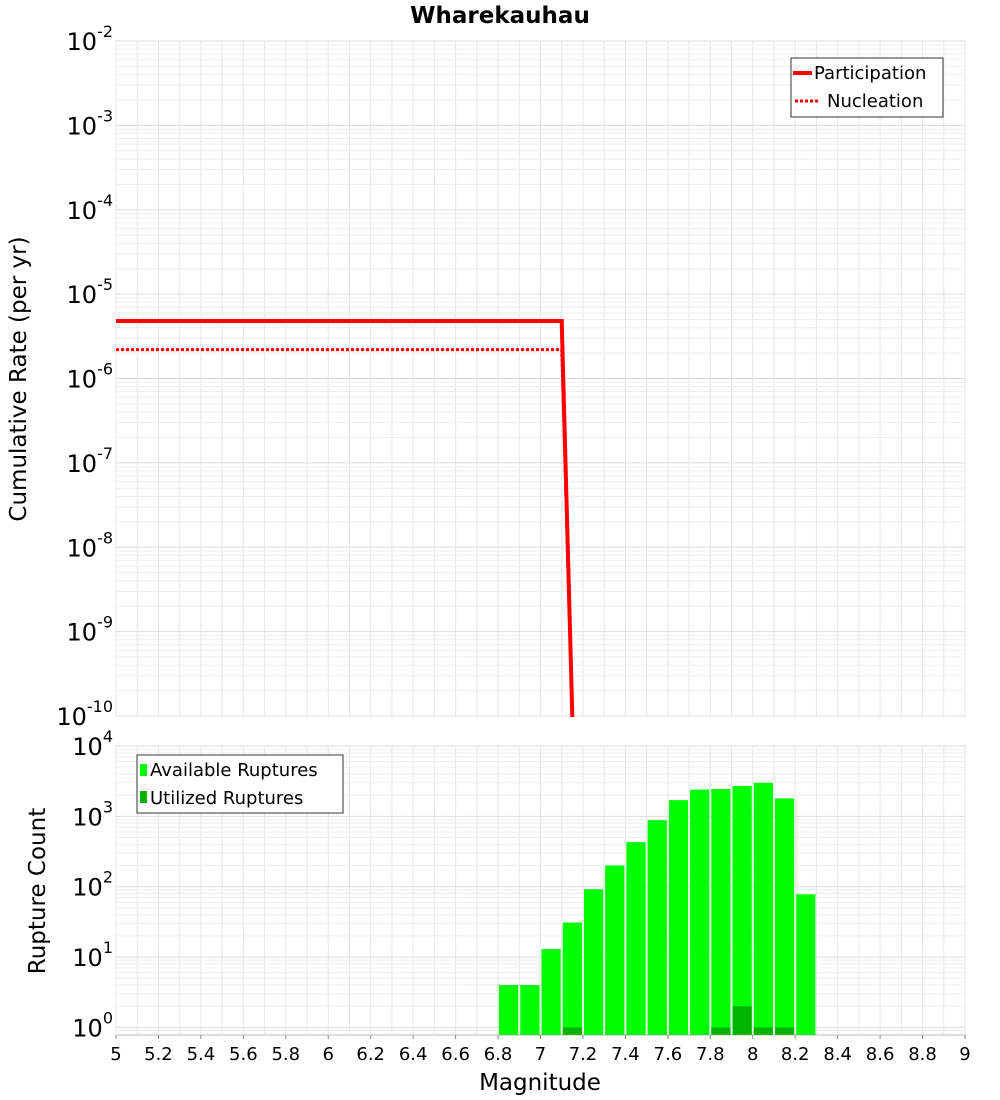 The image size is (1000, 1100). I want to click on x-tick-label: 6, so click(328, 1054).